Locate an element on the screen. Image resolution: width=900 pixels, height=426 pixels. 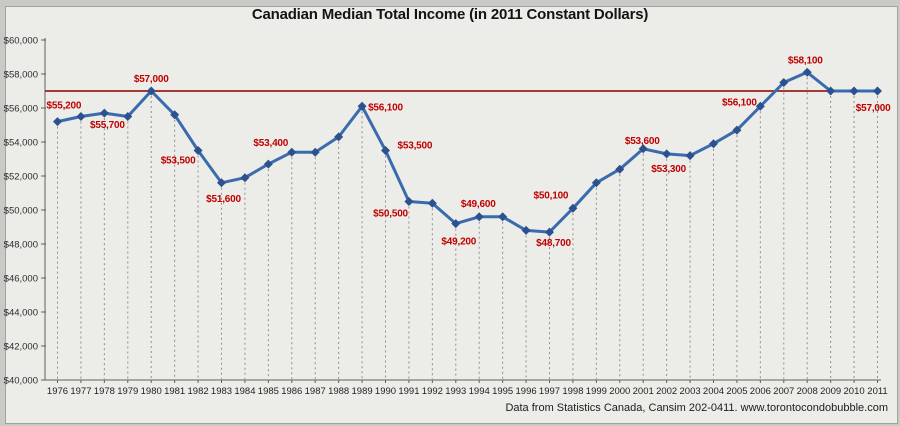
data-point-1977 is located at coordinates (81, 116).